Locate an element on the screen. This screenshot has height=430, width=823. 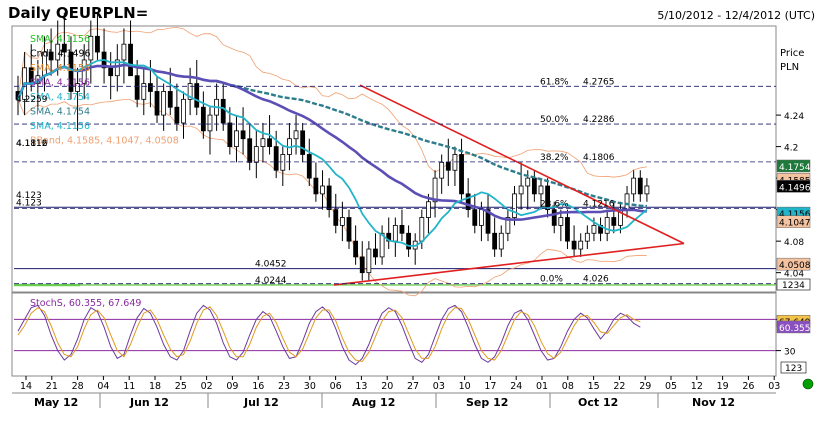
x-tick-label: 08 is located at coordinates (568, 386).